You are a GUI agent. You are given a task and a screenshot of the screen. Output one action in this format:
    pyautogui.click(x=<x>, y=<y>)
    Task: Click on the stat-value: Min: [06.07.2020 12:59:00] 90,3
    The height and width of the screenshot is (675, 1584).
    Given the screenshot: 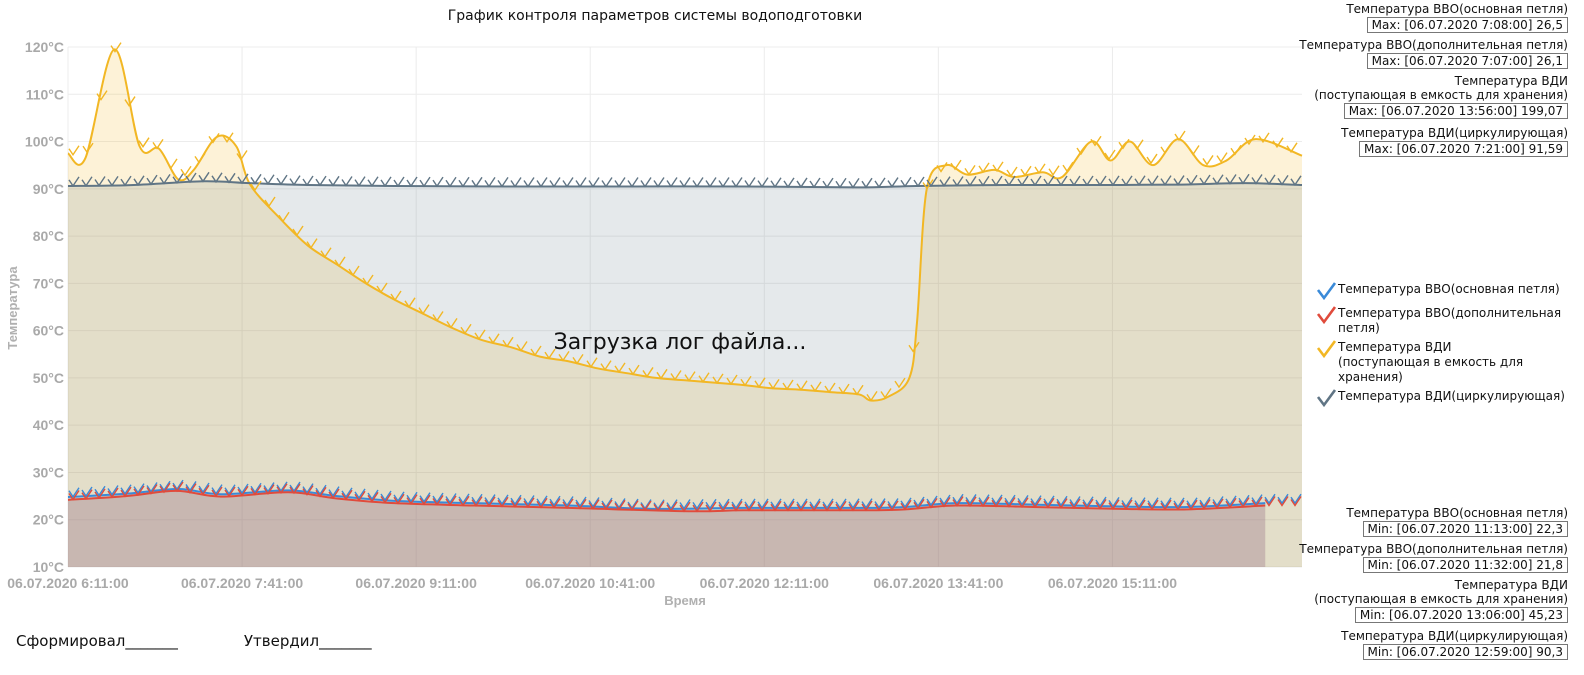 What is the action you would take?
    pyautogui.click(x=1465, y=652)
    